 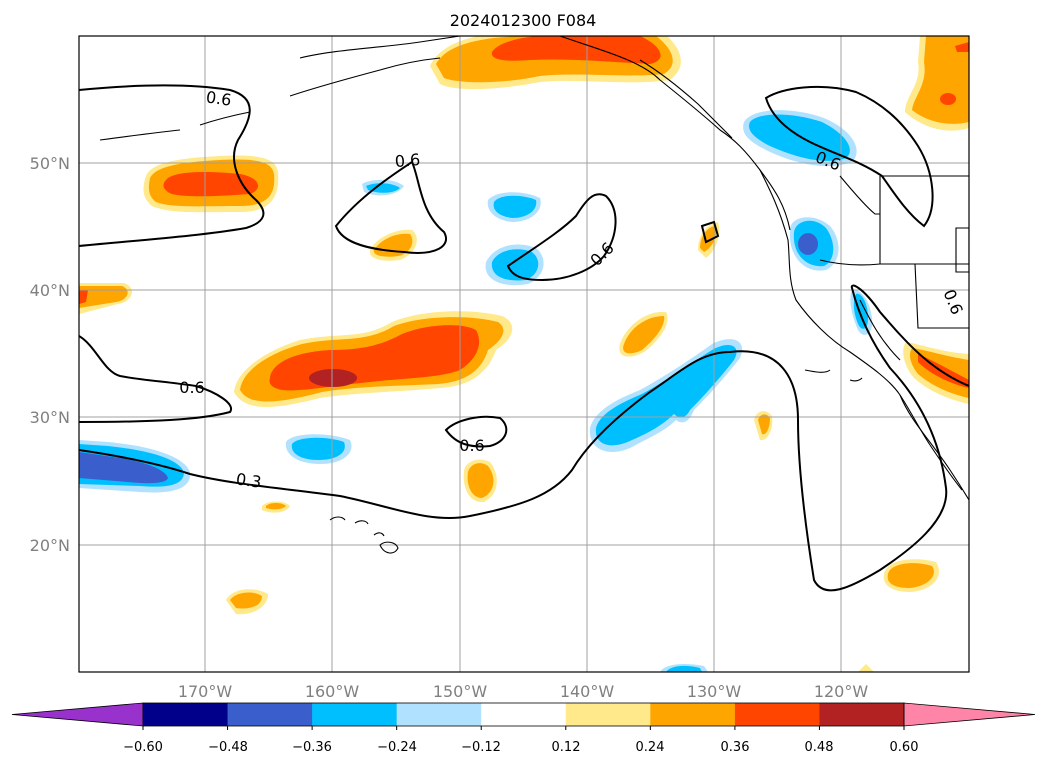 I want to click on contour-label-6: 0.6, so click(x=191, y=387).